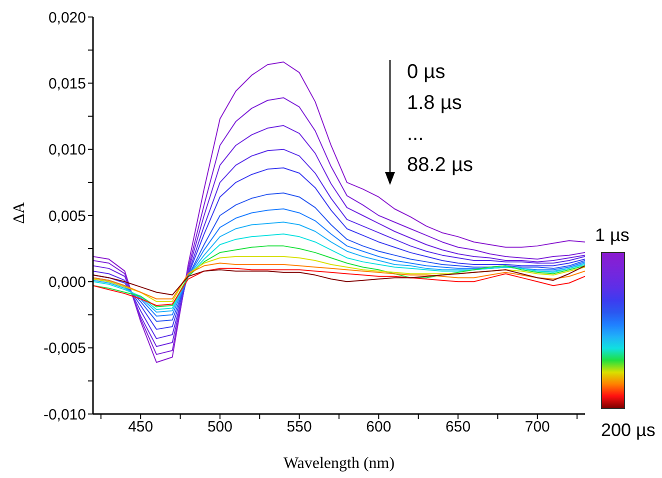 This screenshot has width=662, height=478. I want to click on x-axis-title: Wavelength (nm), so click(339, 464).